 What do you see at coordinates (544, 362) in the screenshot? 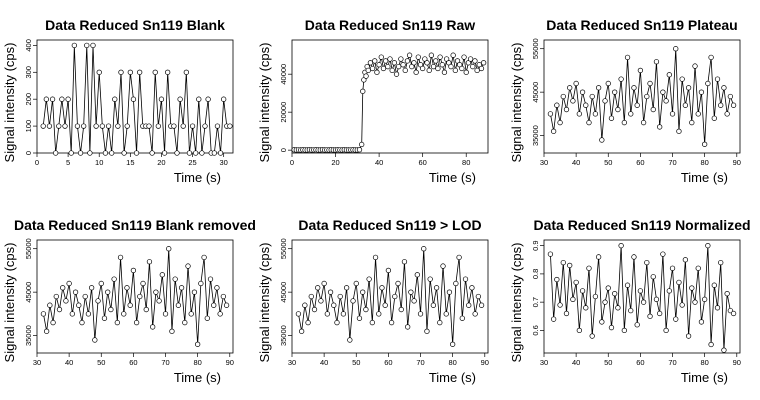
I see `x-tick-label: 30` at bounding box center [544, 362].